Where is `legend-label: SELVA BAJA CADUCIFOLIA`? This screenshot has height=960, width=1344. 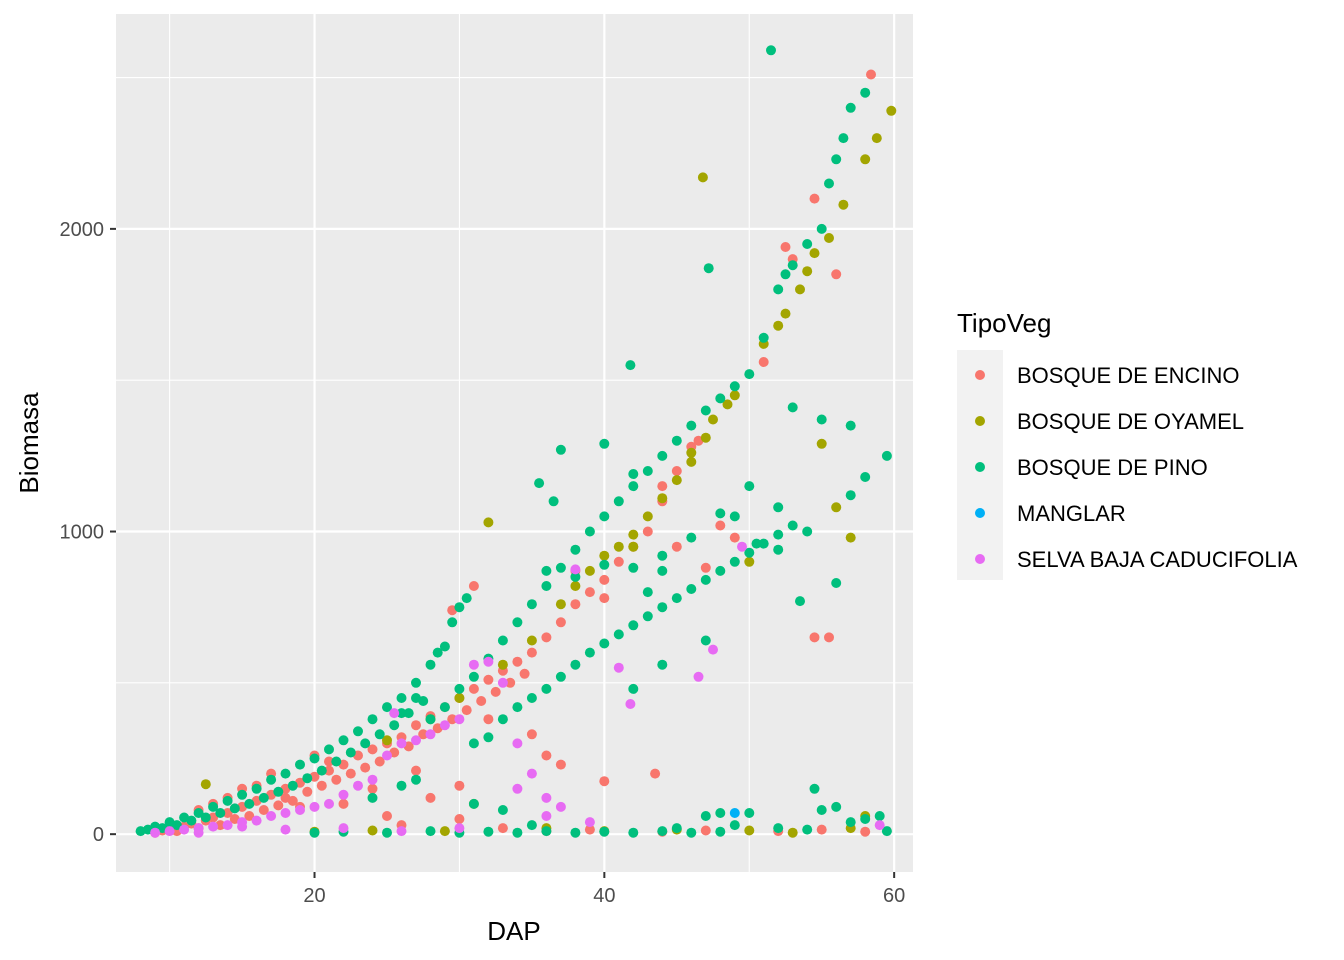
legend-label: SELVA BAJA CADUCIFOLIA is located at coordinates (1157, 559).